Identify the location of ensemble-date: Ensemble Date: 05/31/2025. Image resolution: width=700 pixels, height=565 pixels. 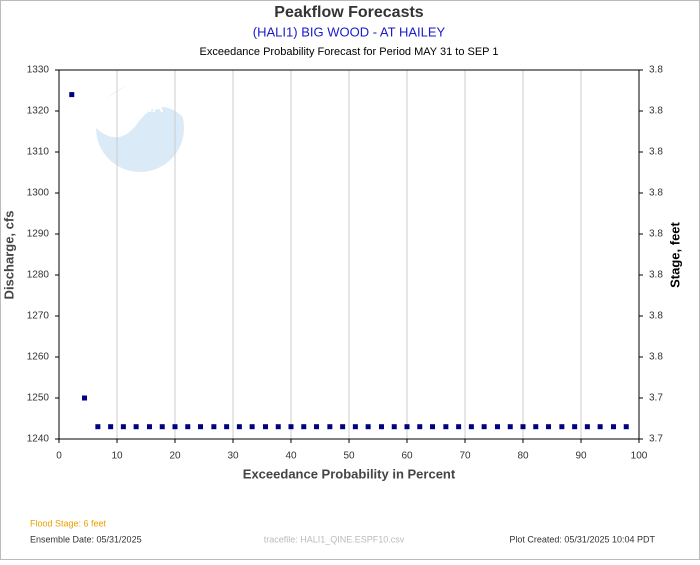
(86, 539).